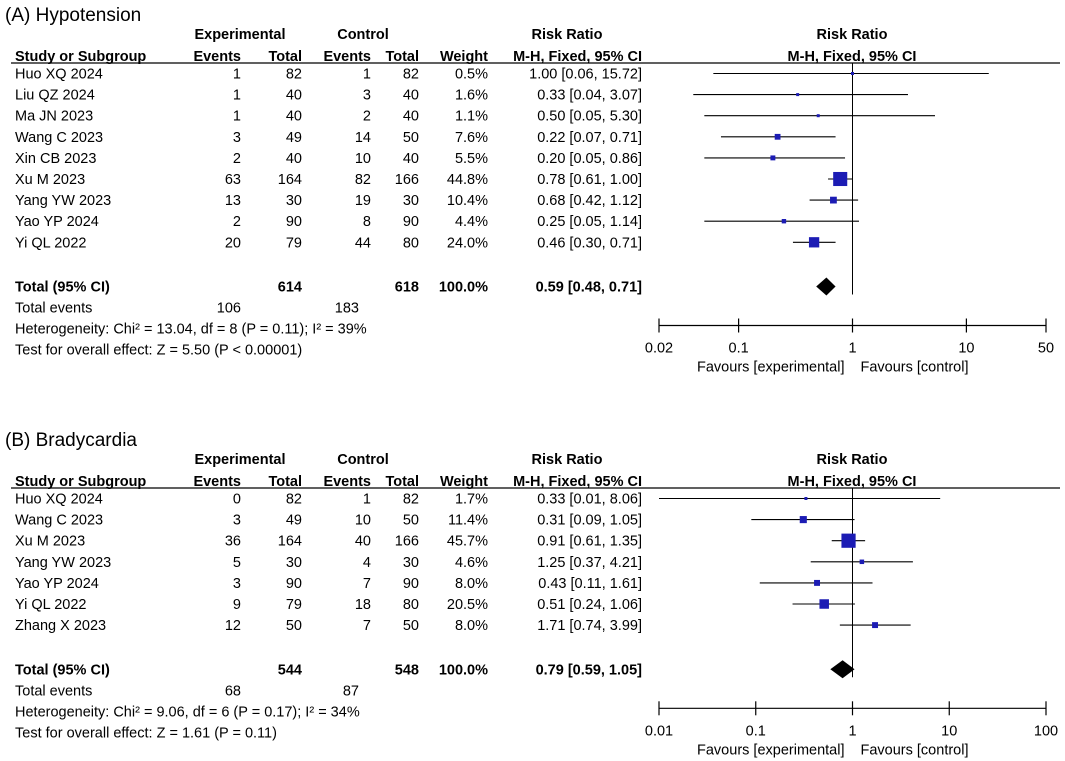 This screenshot has height=761, width=1065. I want to click on study-ci-text: 0.31 [0.09, 1.05], so click(589, 521).